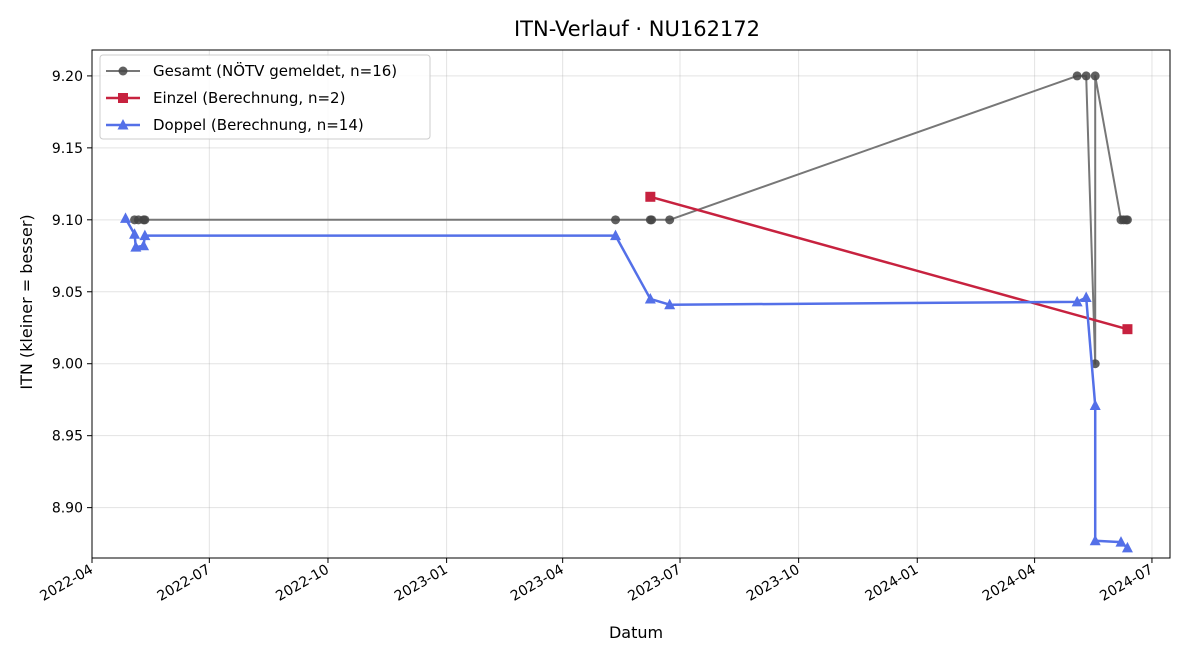 The width and height of the screenshot is (1200, 660). What do you see at coordinates (67, 509) in the screenshot?
I see `y-tick-label: 8.90` at bounding box center [67, 509].